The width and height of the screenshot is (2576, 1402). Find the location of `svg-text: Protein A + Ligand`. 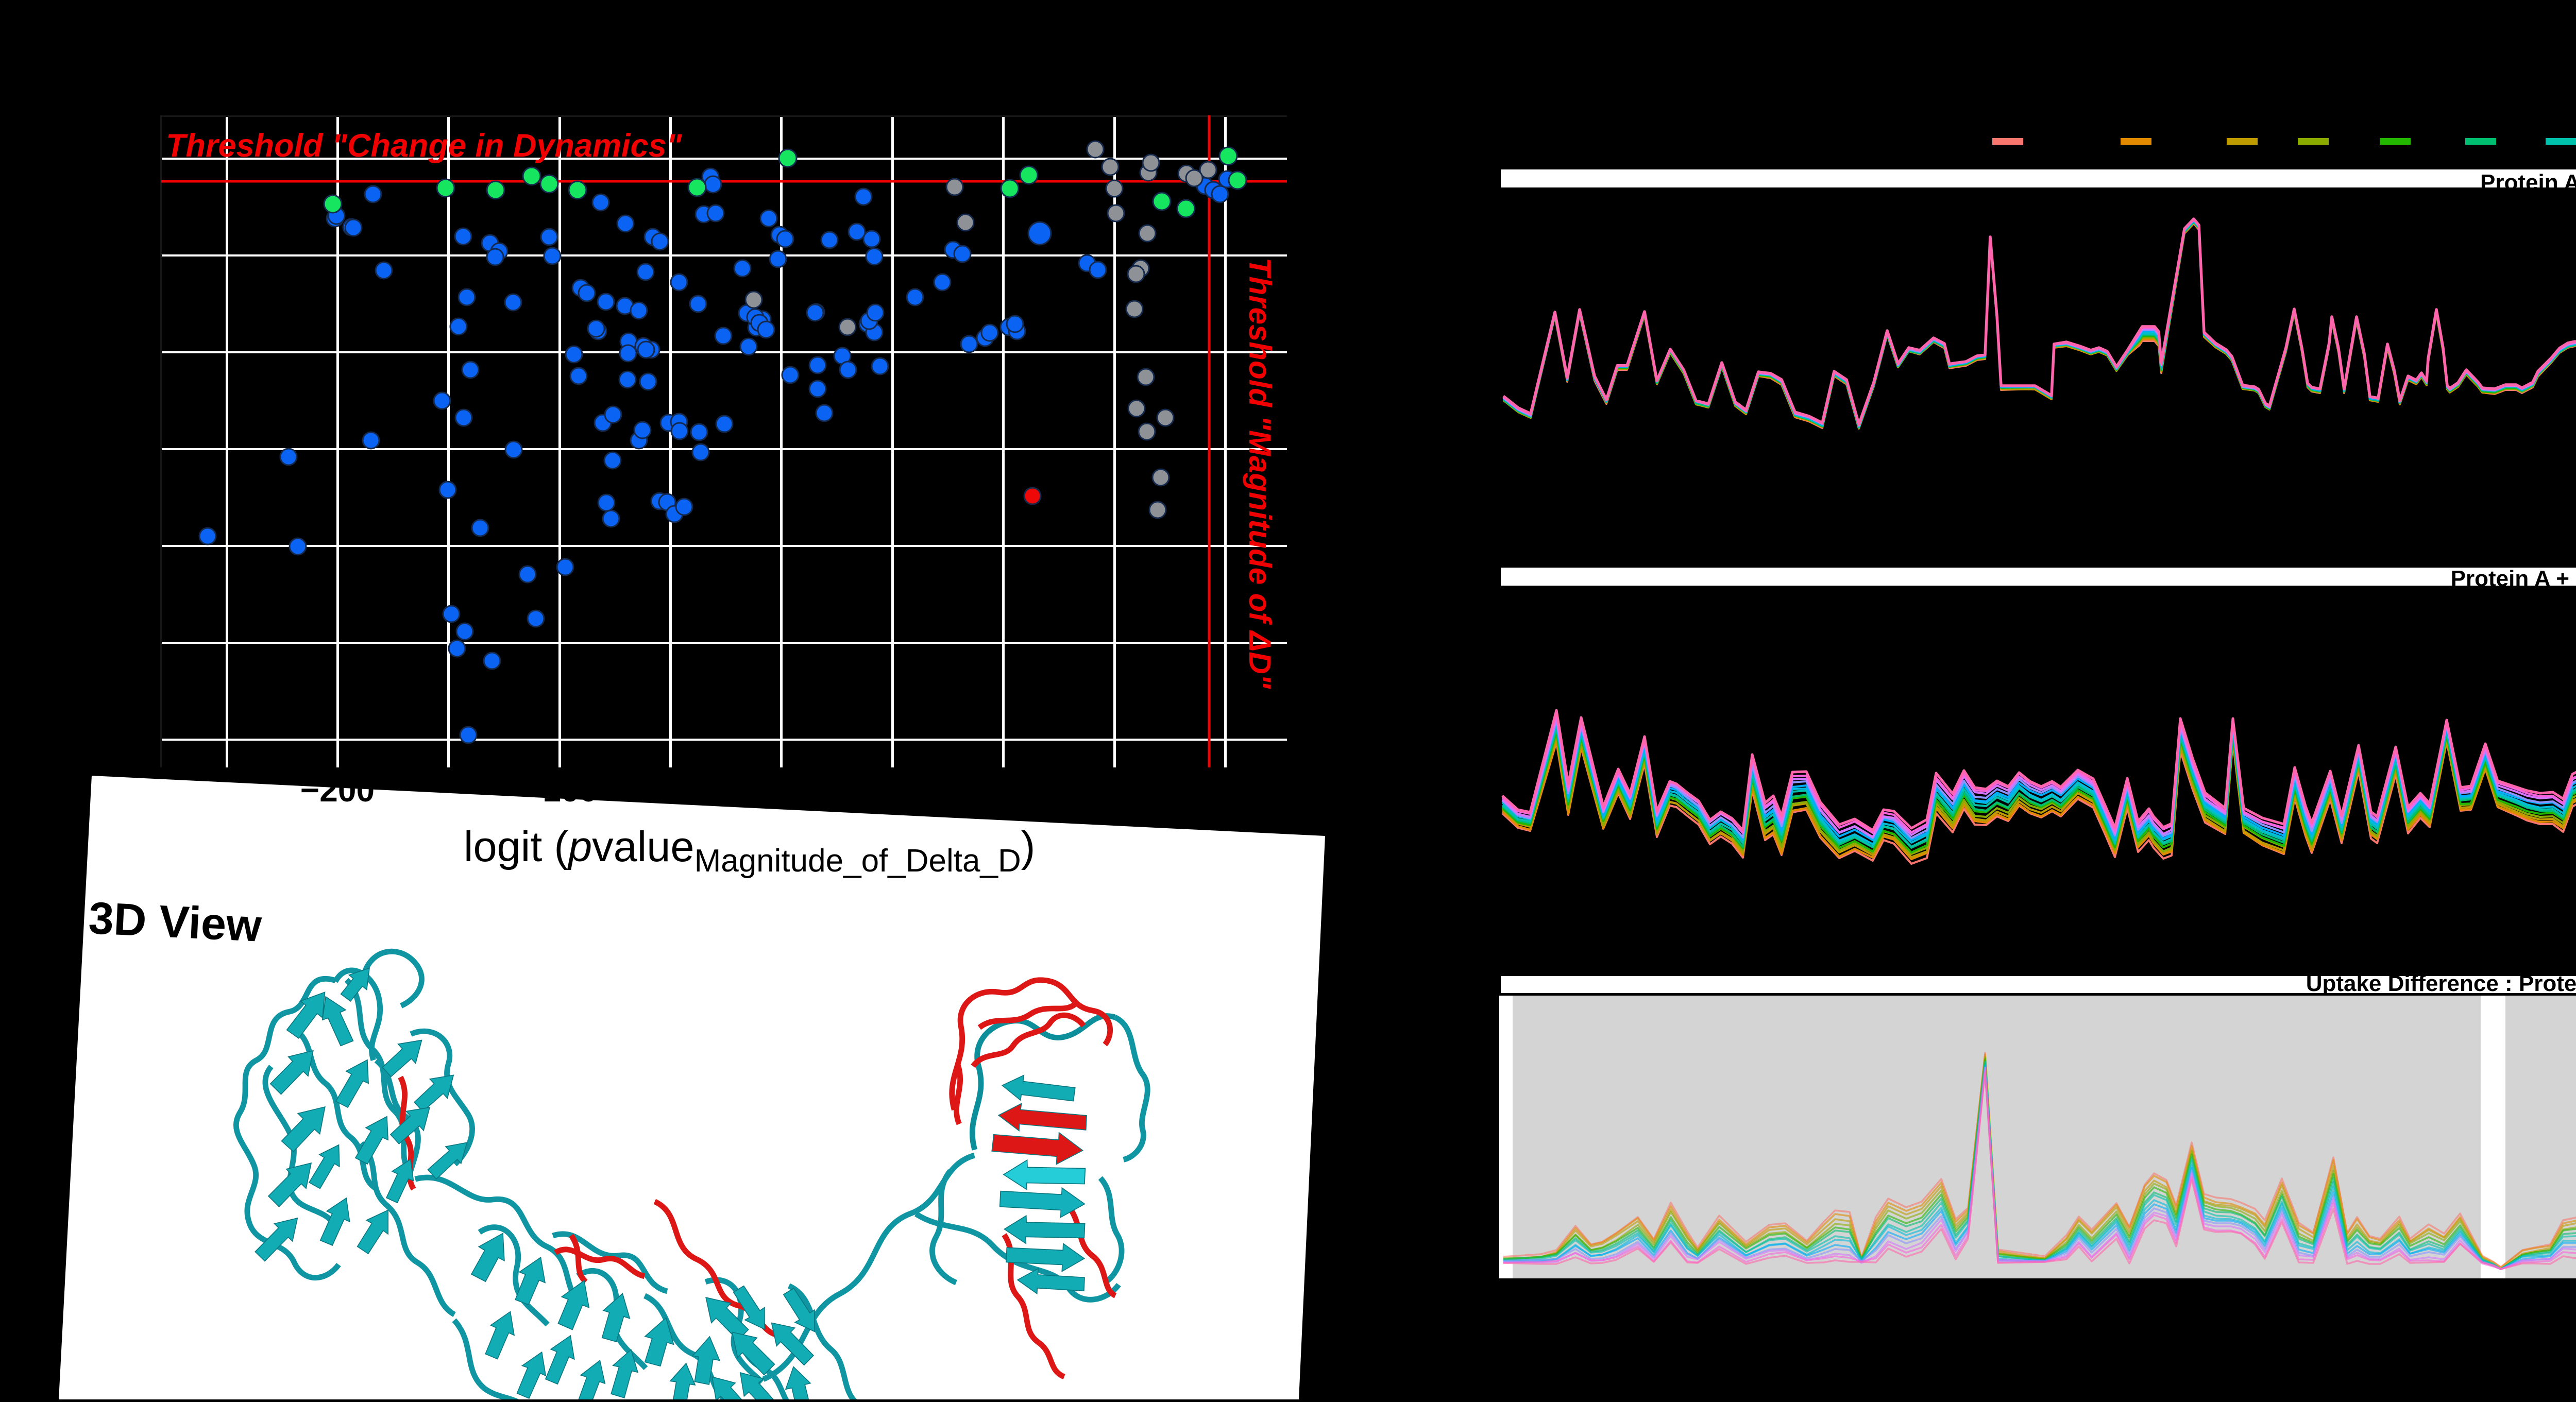

svg-text: Protein A + Ligand is located at coordinates (2513, 578).